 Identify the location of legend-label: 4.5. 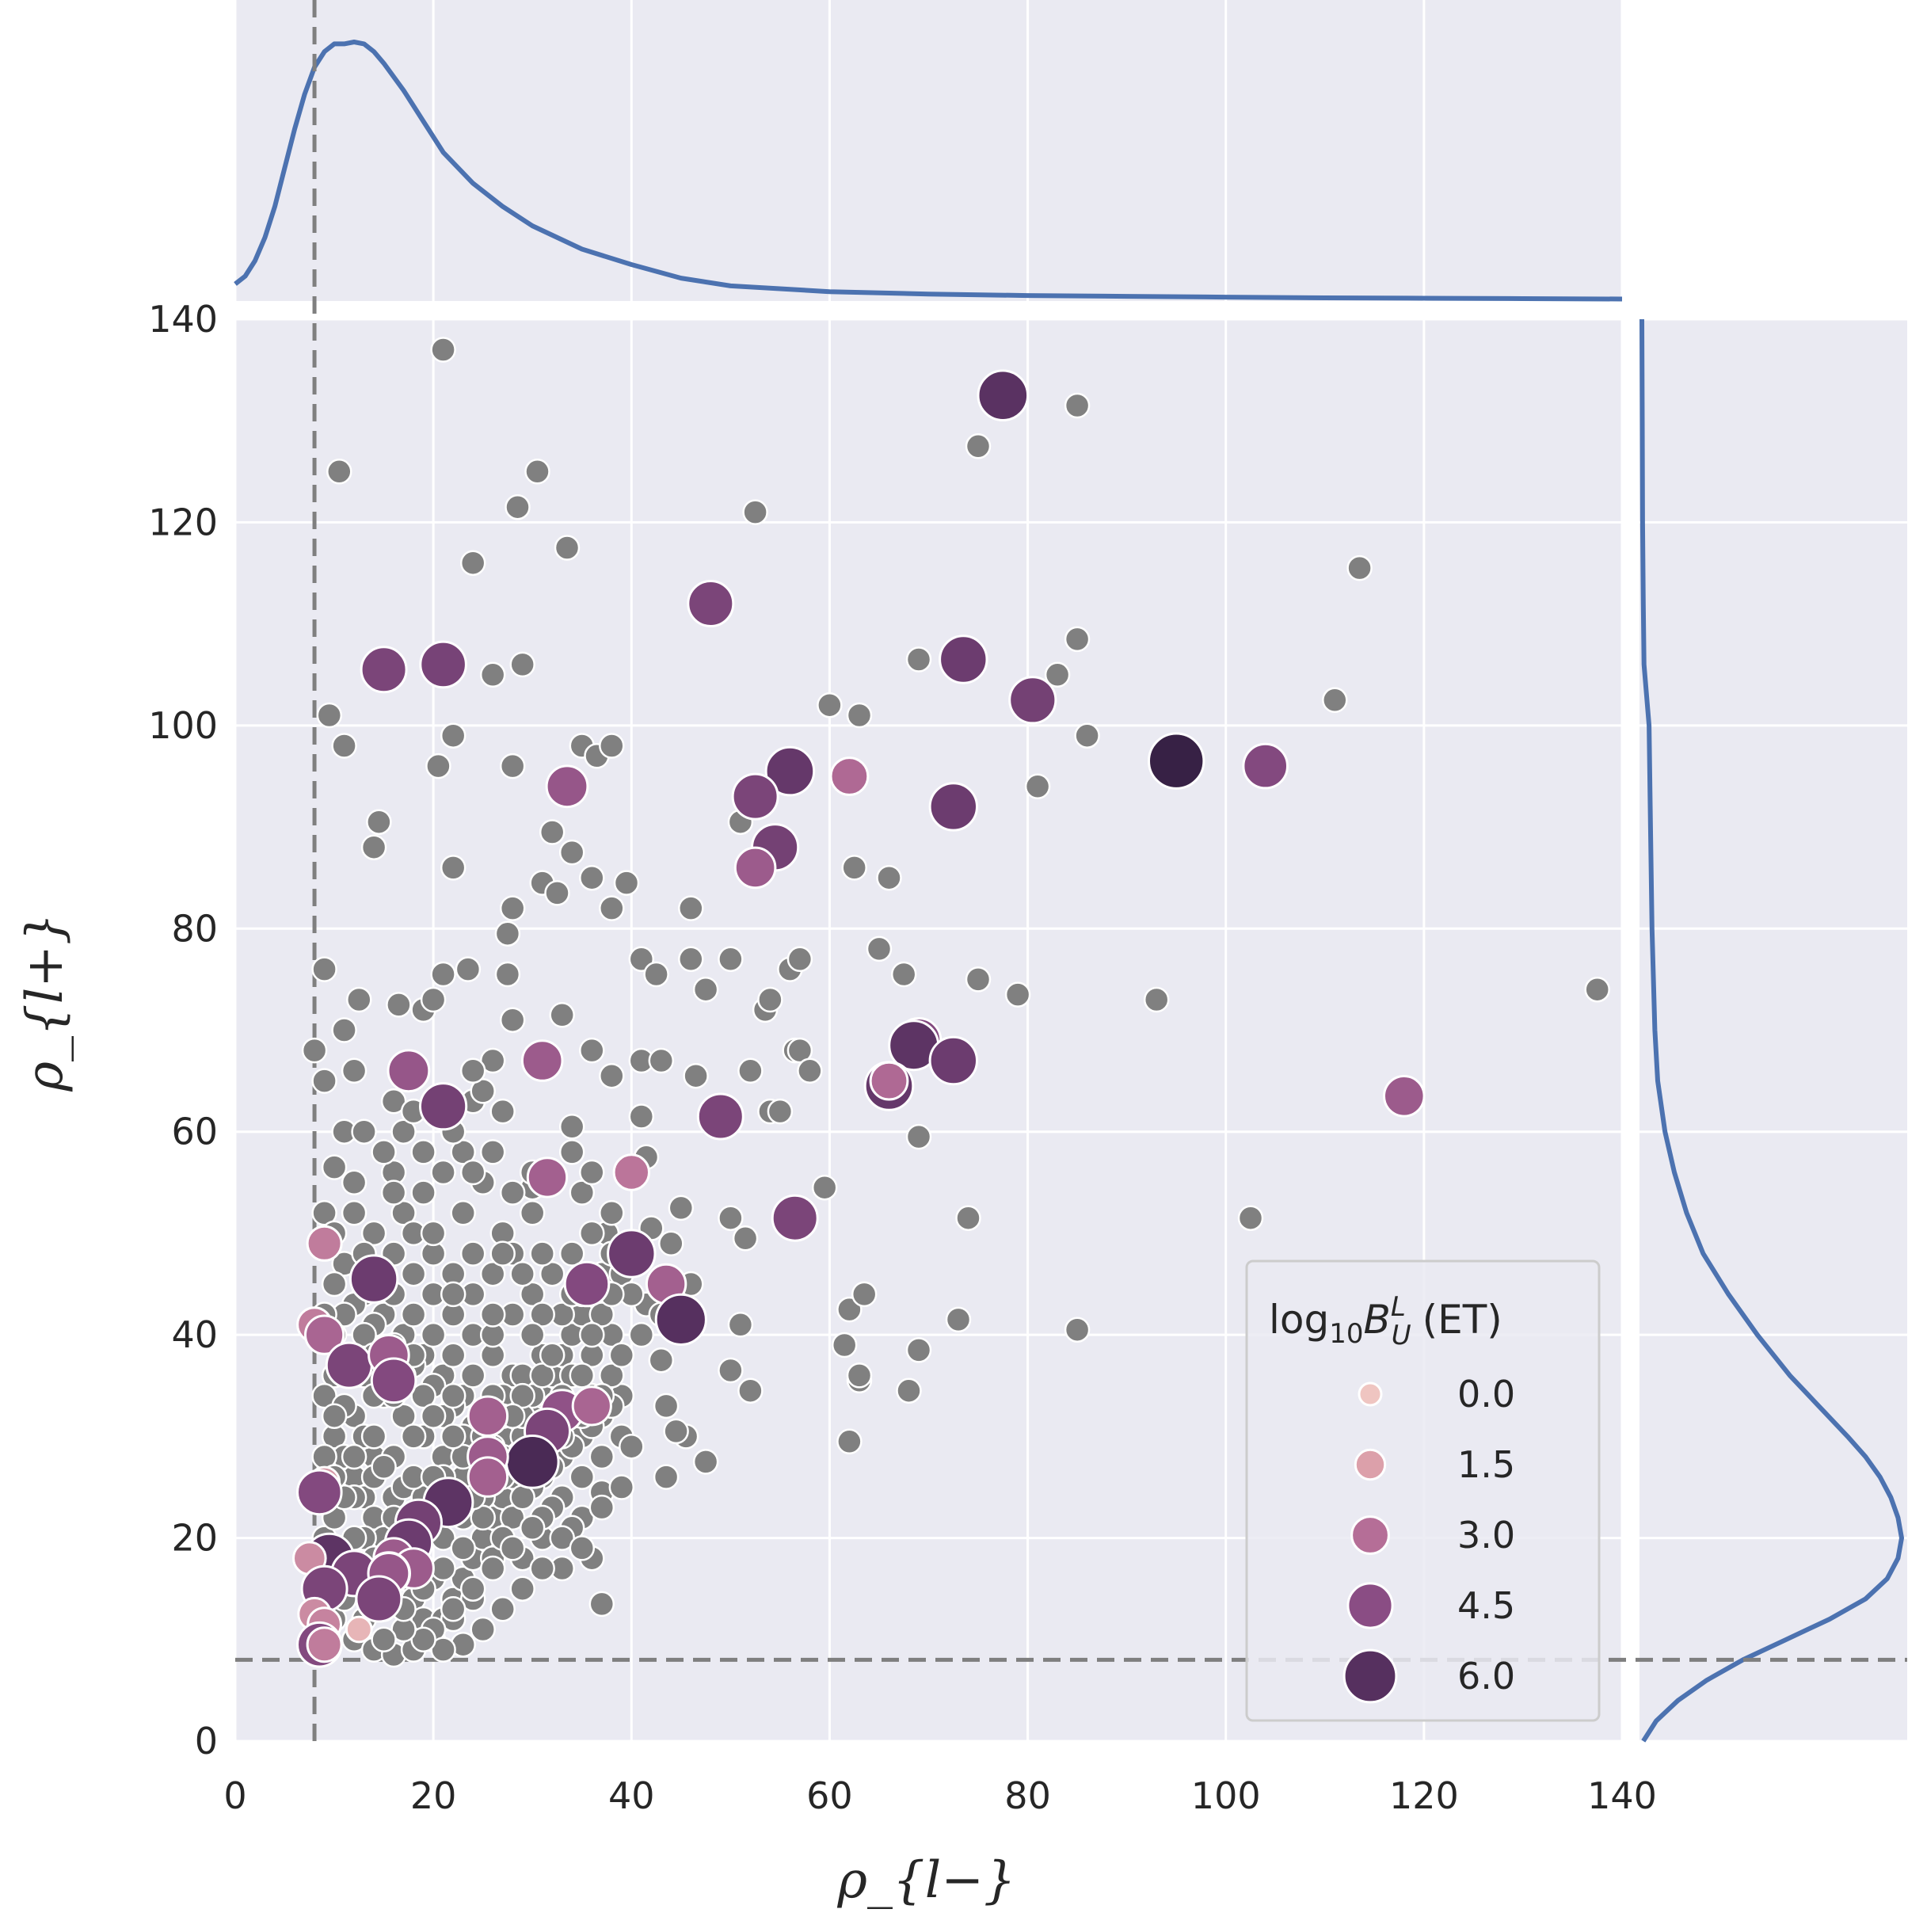
(1486, 1606).